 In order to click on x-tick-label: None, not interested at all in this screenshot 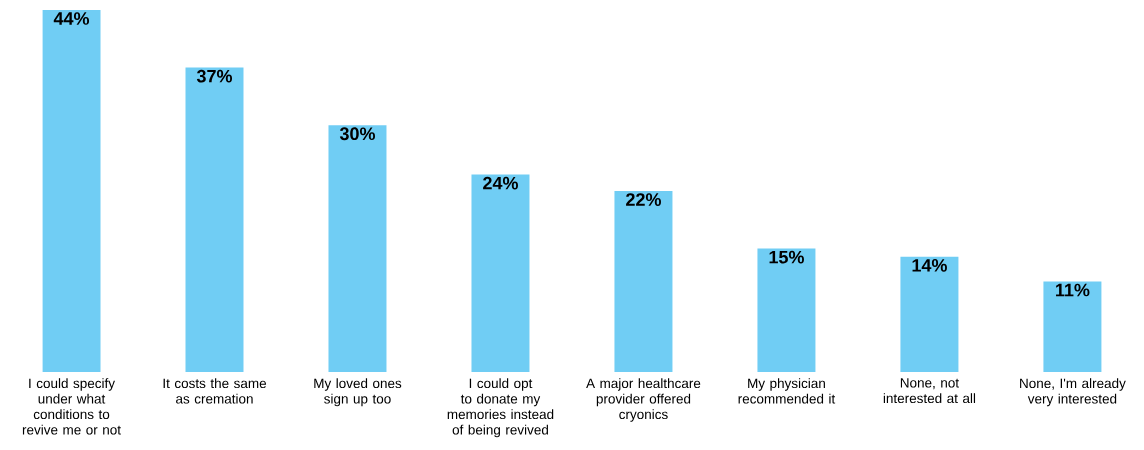, I will do `click(929, 391)`.